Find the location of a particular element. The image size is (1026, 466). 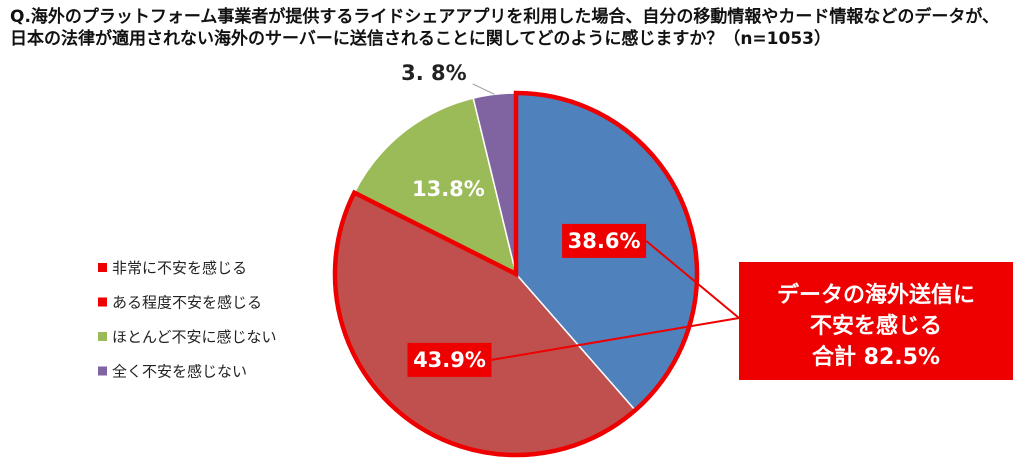

slice-label-3: 13.8% is located at coordinates (448, 189).